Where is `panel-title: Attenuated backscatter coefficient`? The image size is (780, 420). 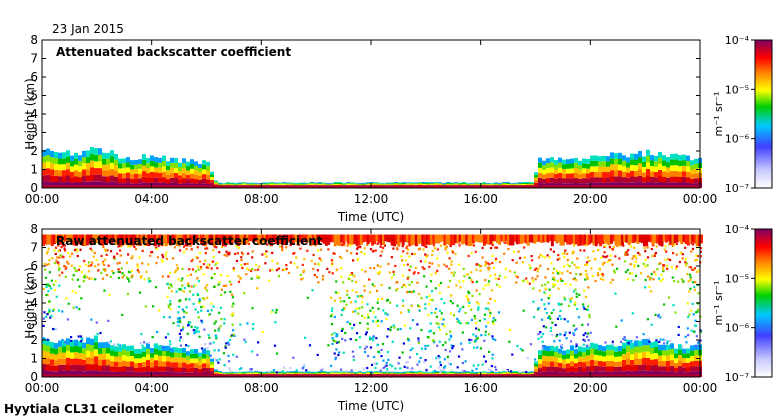 panel-title: Attenuated backscatter coefficient is located at coordinates (173, 52).